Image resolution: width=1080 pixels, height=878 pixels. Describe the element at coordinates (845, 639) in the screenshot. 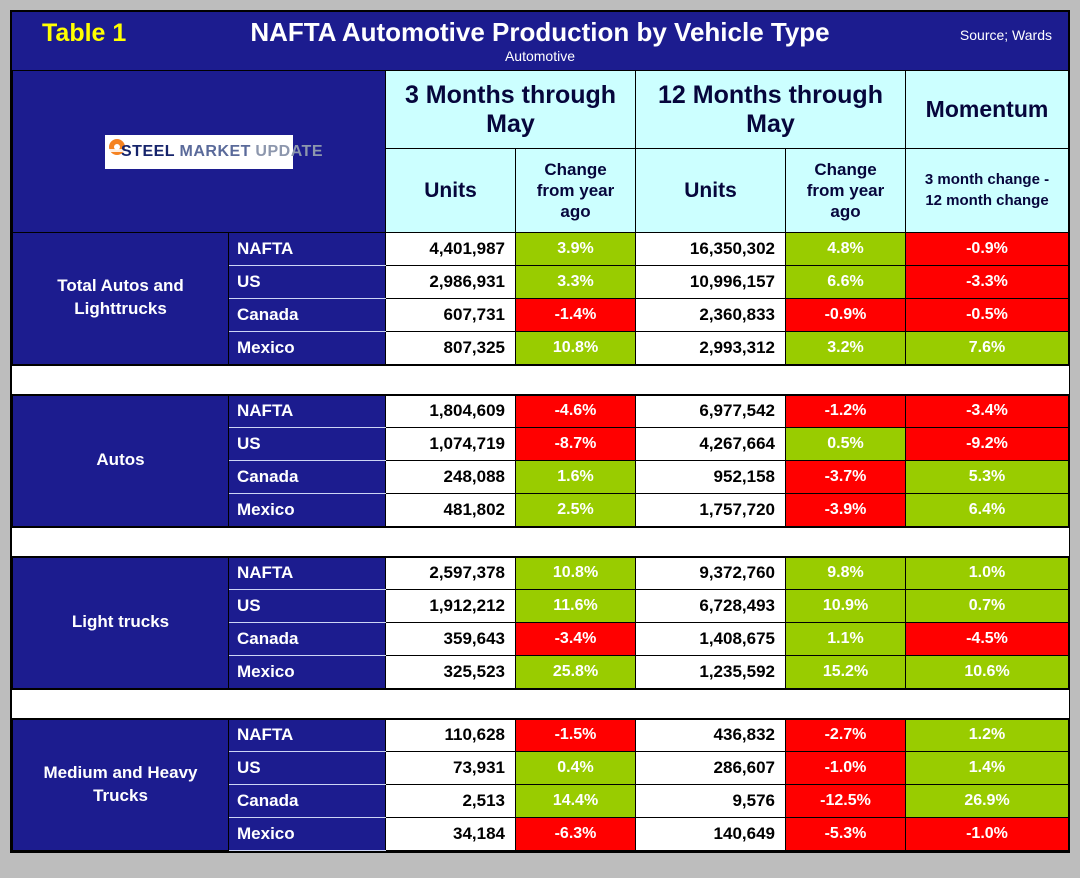

I see `change-12mo-cell: 1.1%` at that location.